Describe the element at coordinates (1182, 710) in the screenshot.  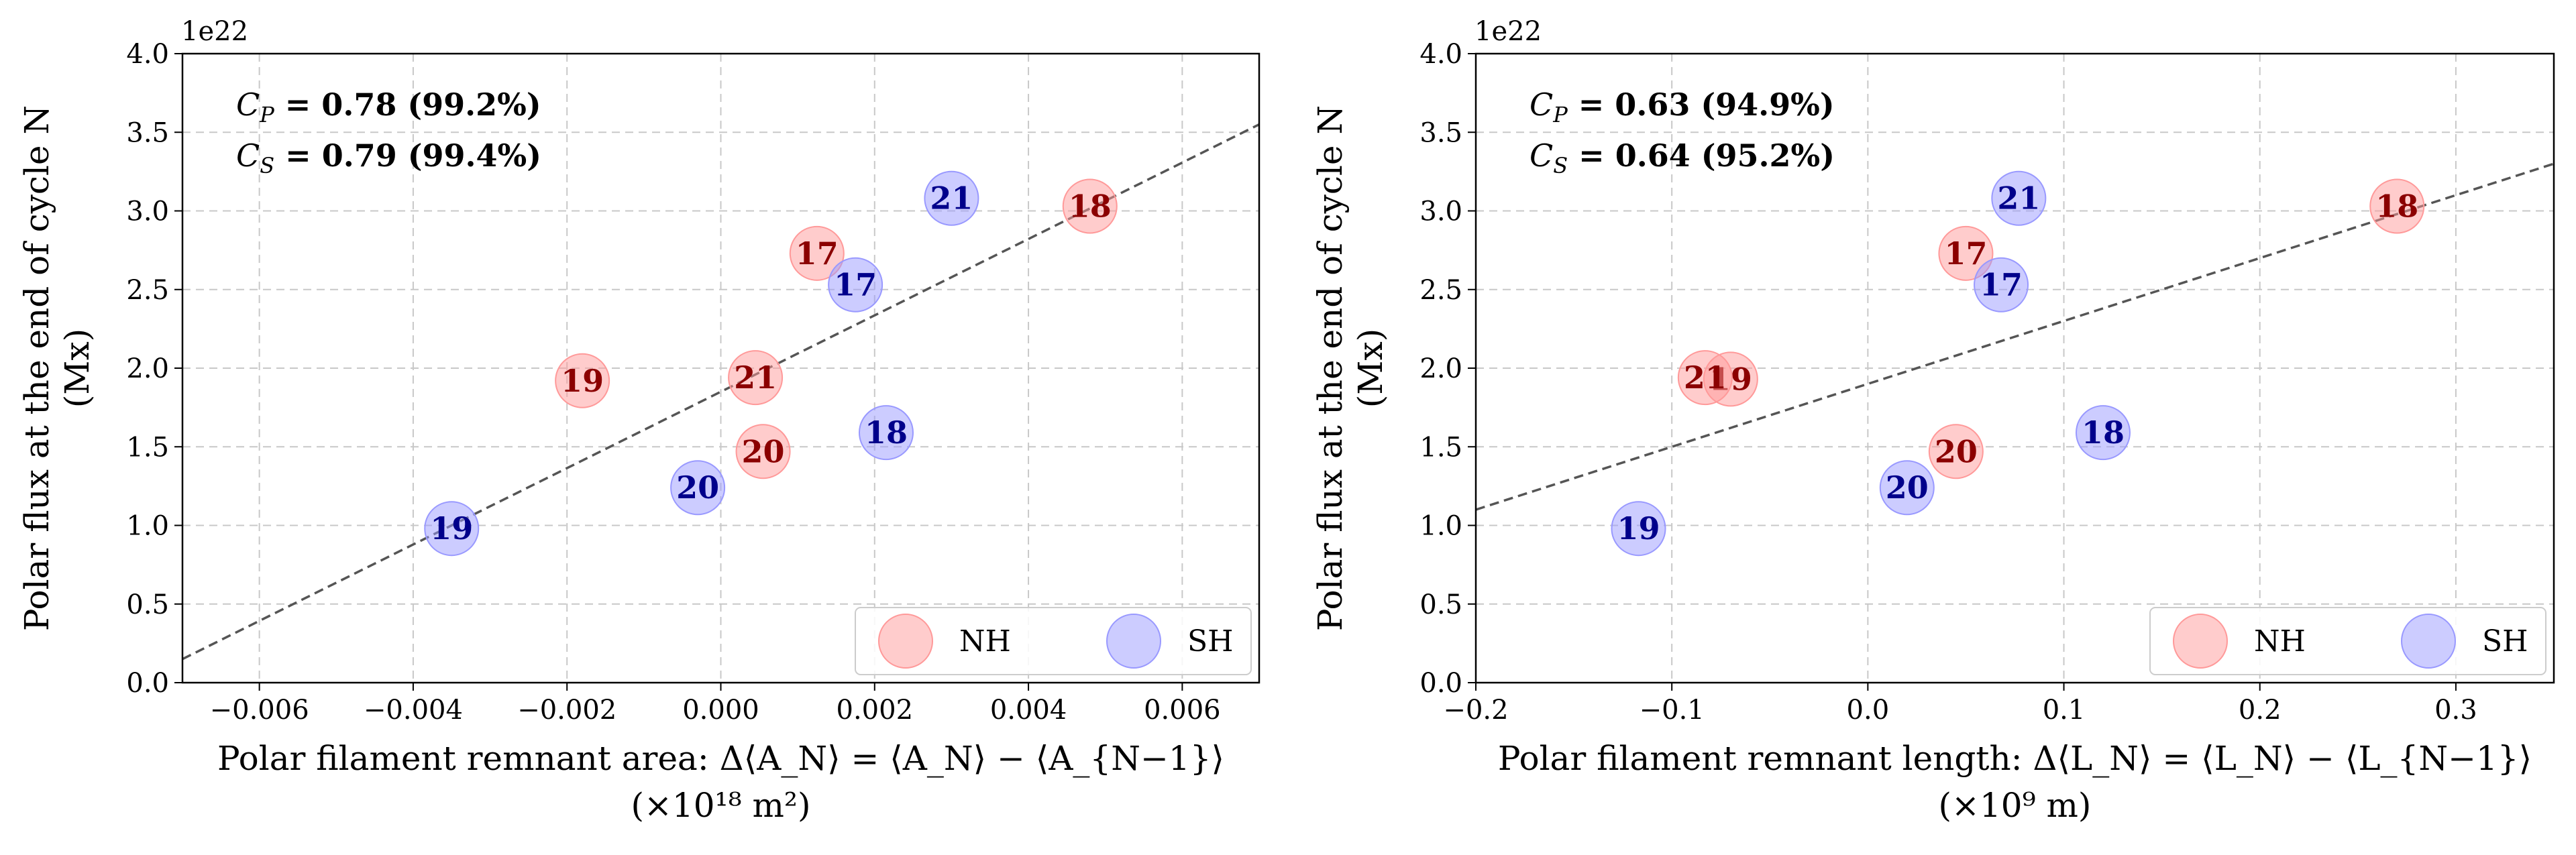
I see `x-tick-label: 0.006` at that location.